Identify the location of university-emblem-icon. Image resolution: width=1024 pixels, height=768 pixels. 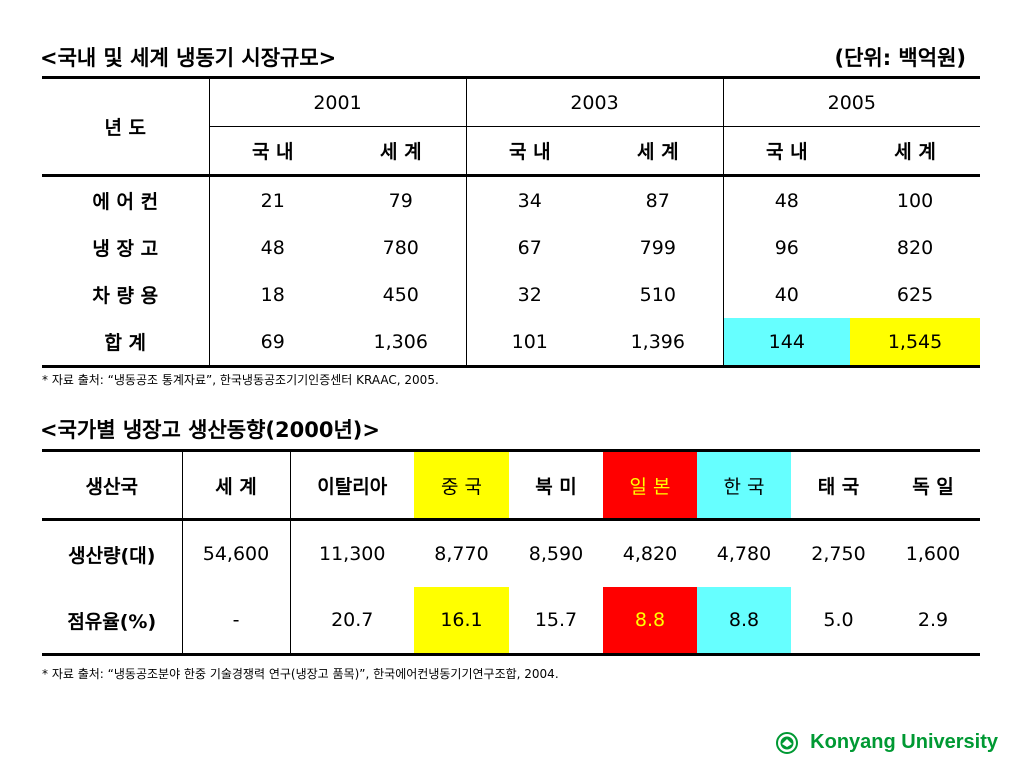
(787, 742).